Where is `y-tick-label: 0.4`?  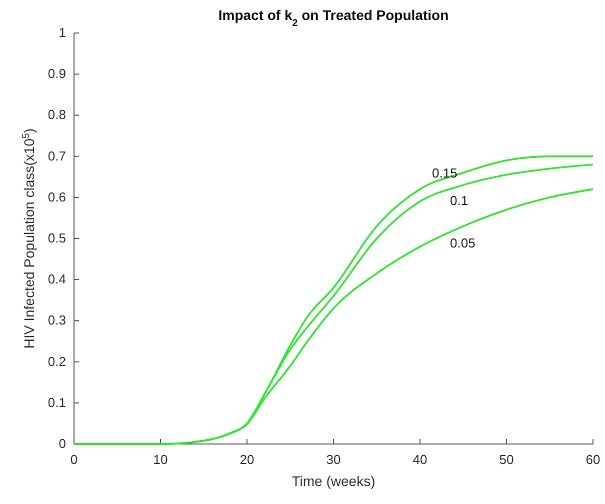 y-tick-label: 0.4 is located at coordinates (57, 279).